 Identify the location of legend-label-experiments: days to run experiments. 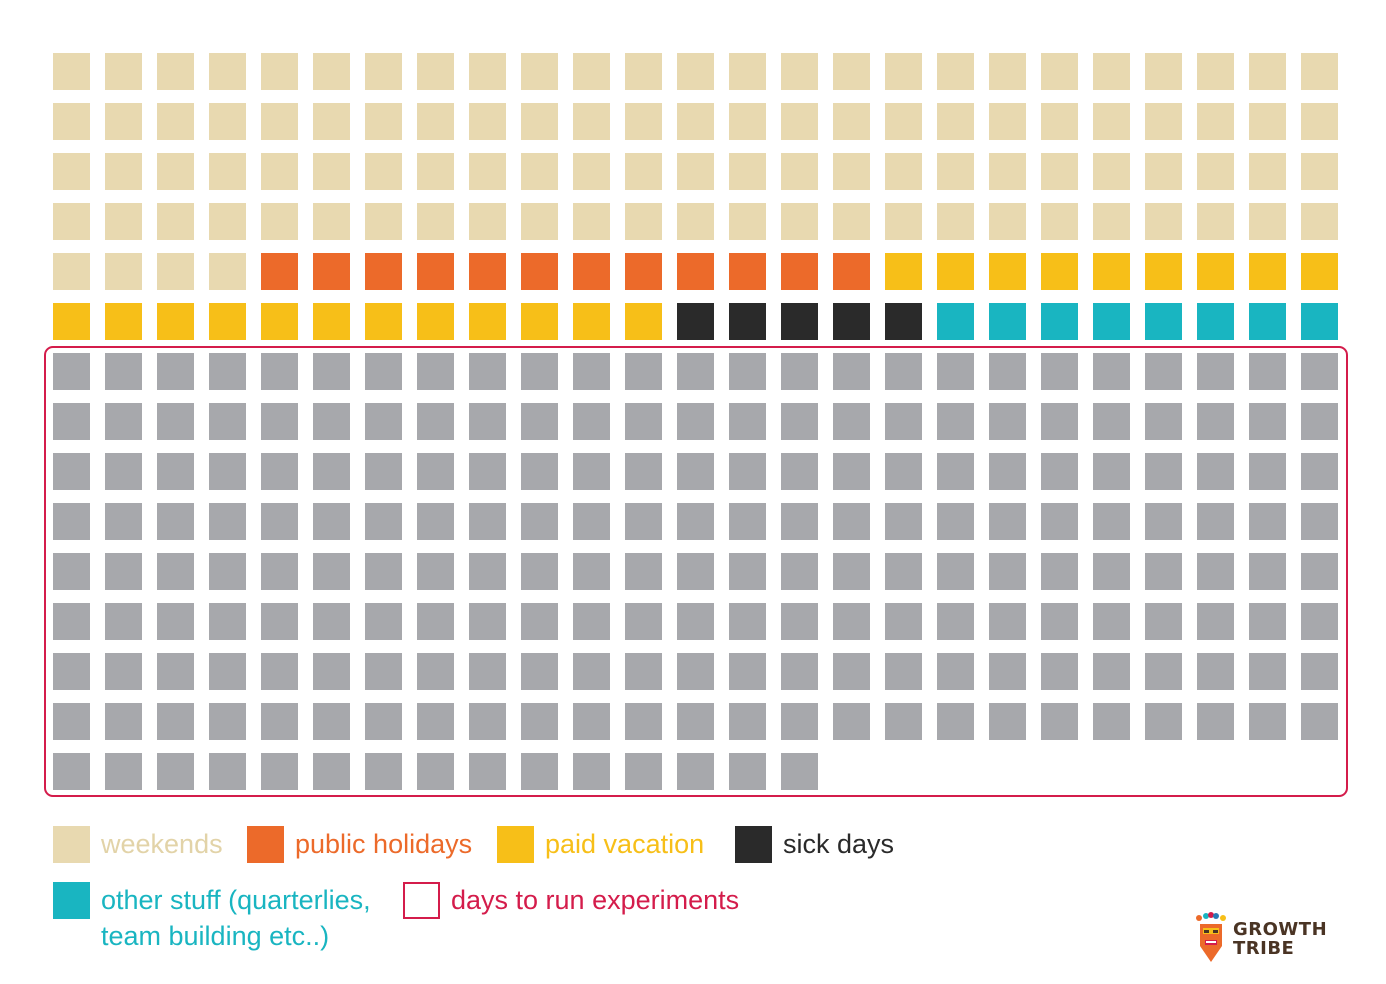
(595, 900).